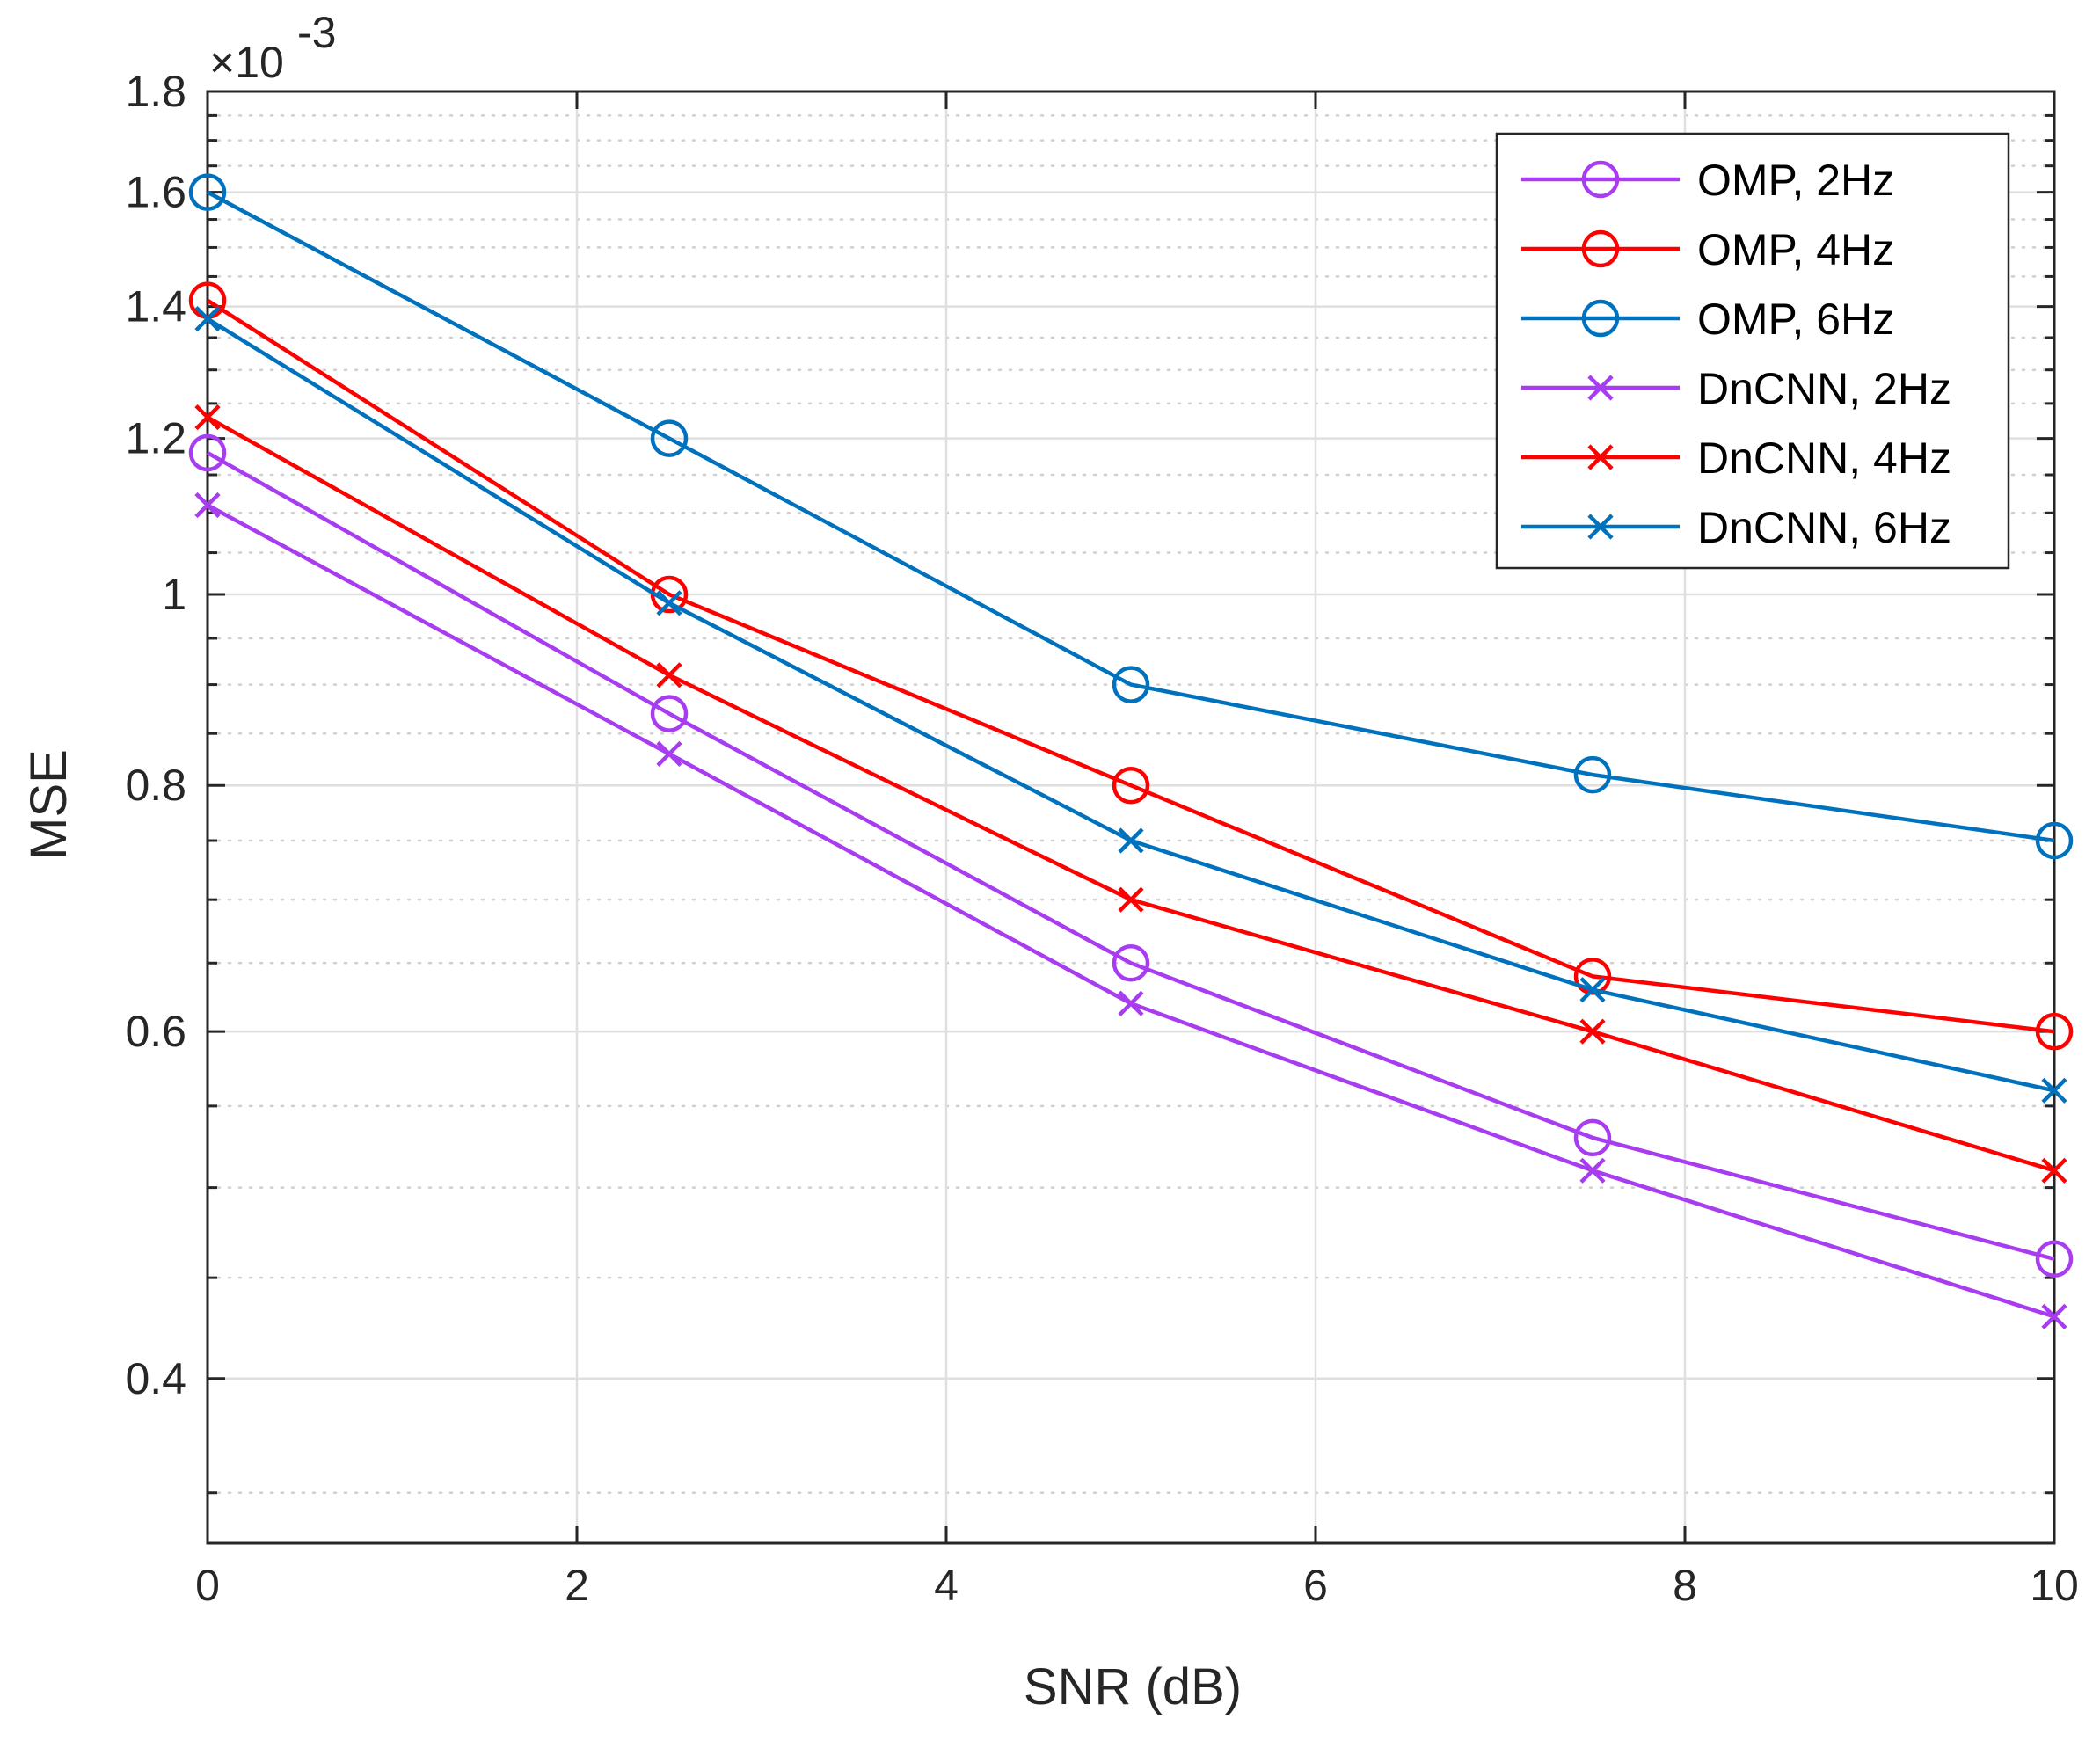 The image size is (2100, 1741). I want to click on legend-label: OMP, 2Hz, so click(1796, 180).